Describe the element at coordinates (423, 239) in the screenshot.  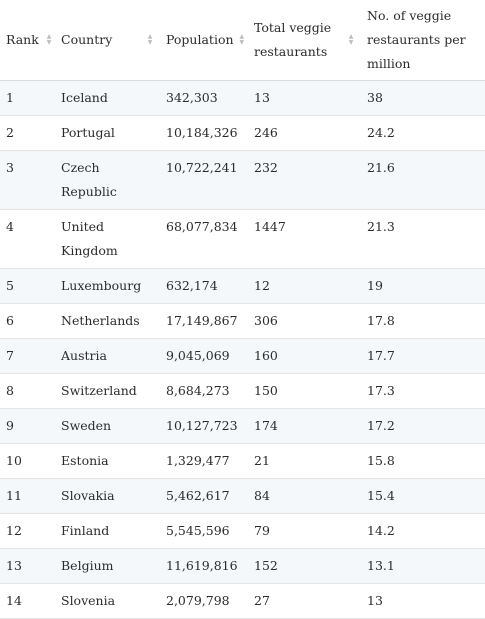
I see `per-million-cell: 21.3` at that location.